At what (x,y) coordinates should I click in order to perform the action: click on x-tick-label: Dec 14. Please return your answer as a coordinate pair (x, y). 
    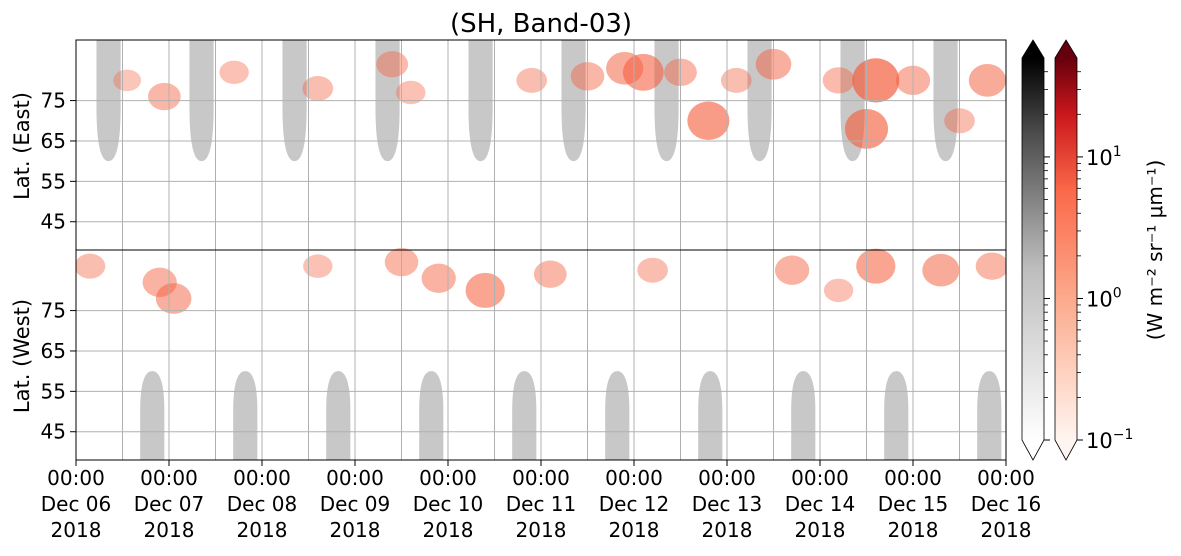
    Looking at the image, I should click on (820, 504).